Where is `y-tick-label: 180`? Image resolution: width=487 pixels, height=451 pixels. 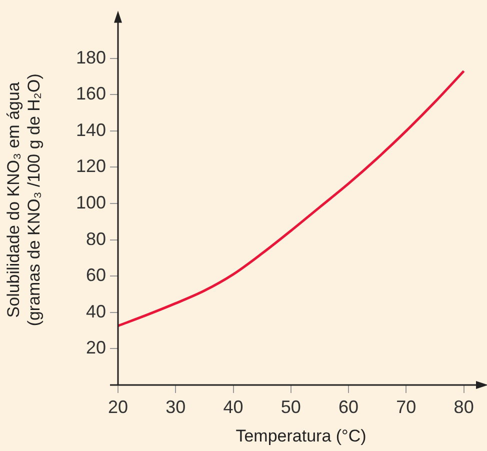 y-tick-label: 180 is located at coordinates (91, 57).